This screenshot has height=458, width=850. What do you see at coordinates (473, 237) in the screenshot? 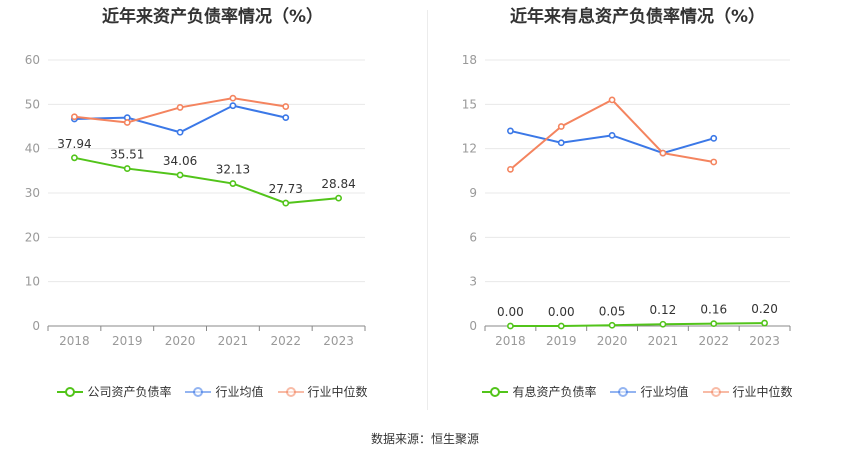
I see `y-tick-label: 6` at bounding box center [473, 237].